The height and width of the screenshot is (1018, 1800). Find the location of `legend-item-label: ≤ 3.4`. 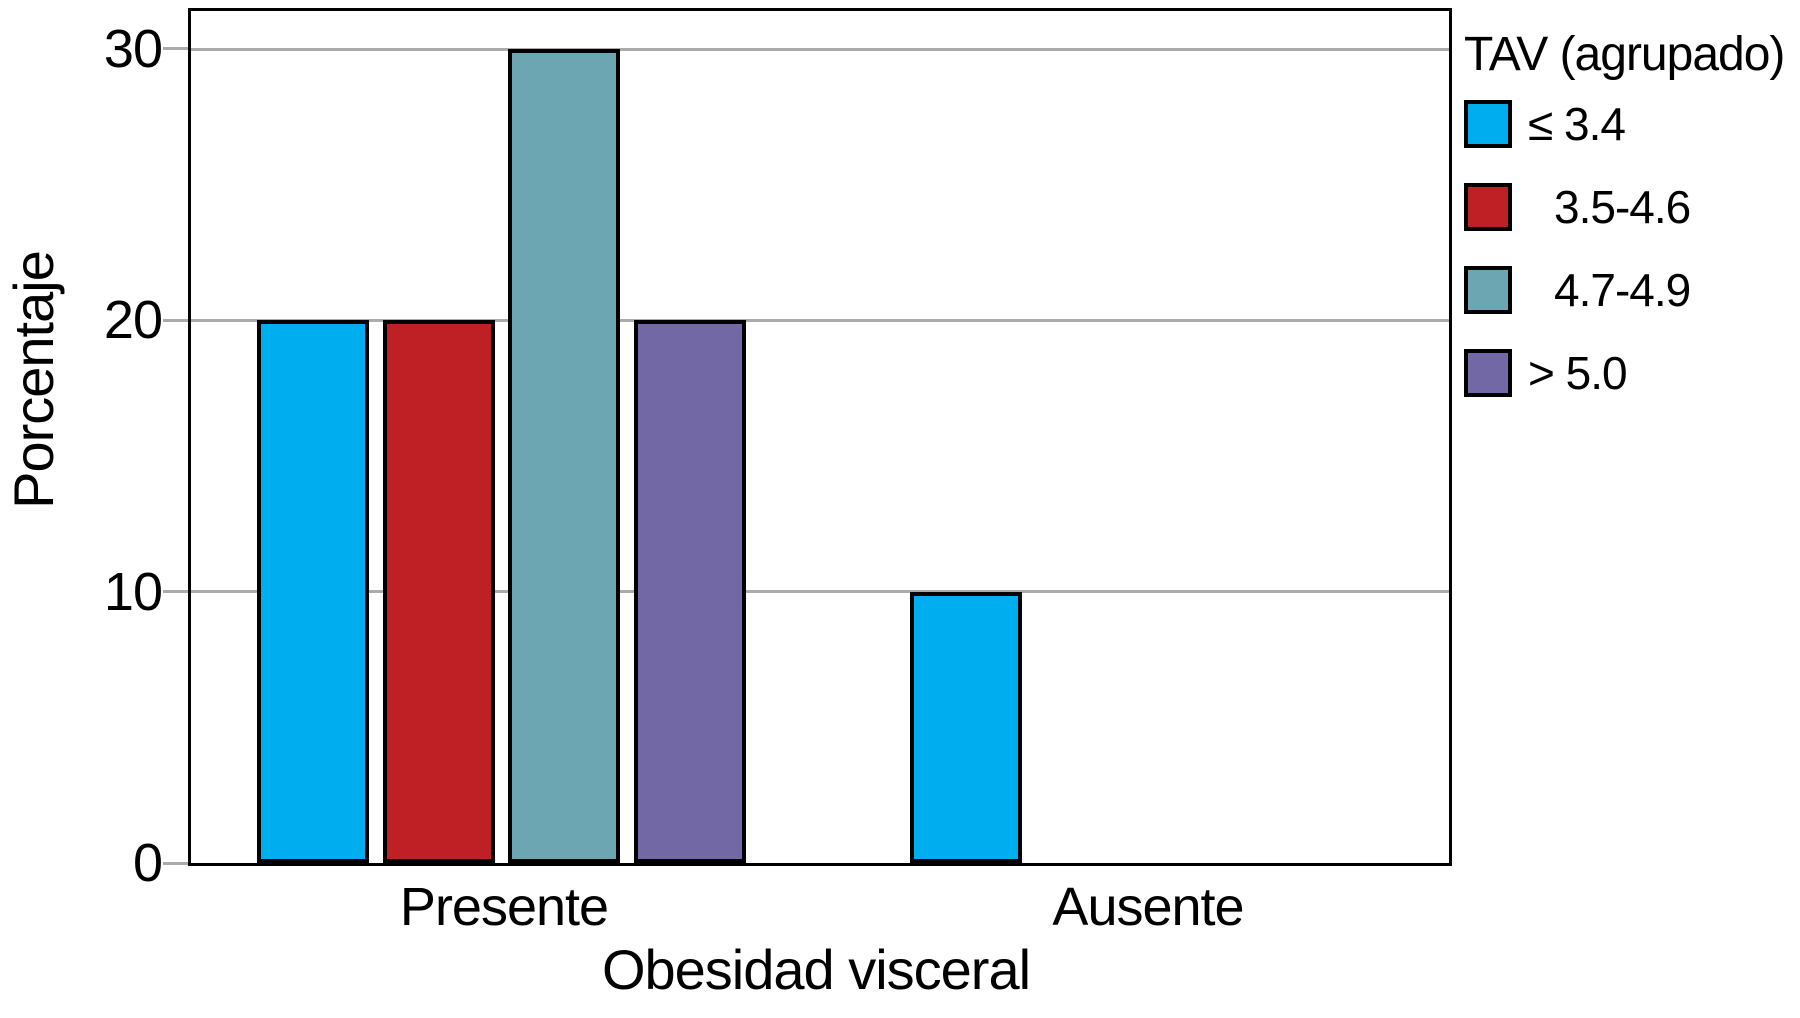

legend-item-label: ≤ 3.4 is located at coordinates (1577, 124).